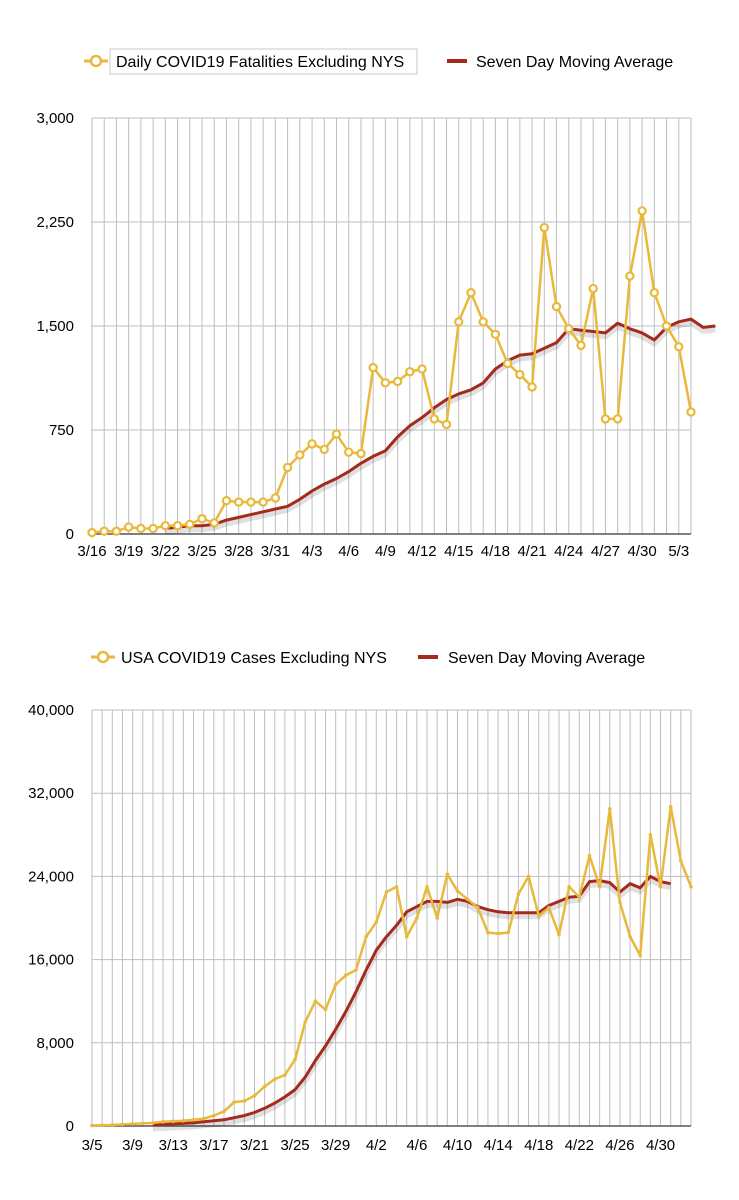 This screenshot has width=739, height=1200. Describe the element at coordinates (51, 960) in the screenshot. I see `y-tick-label: 16,000` at that location.